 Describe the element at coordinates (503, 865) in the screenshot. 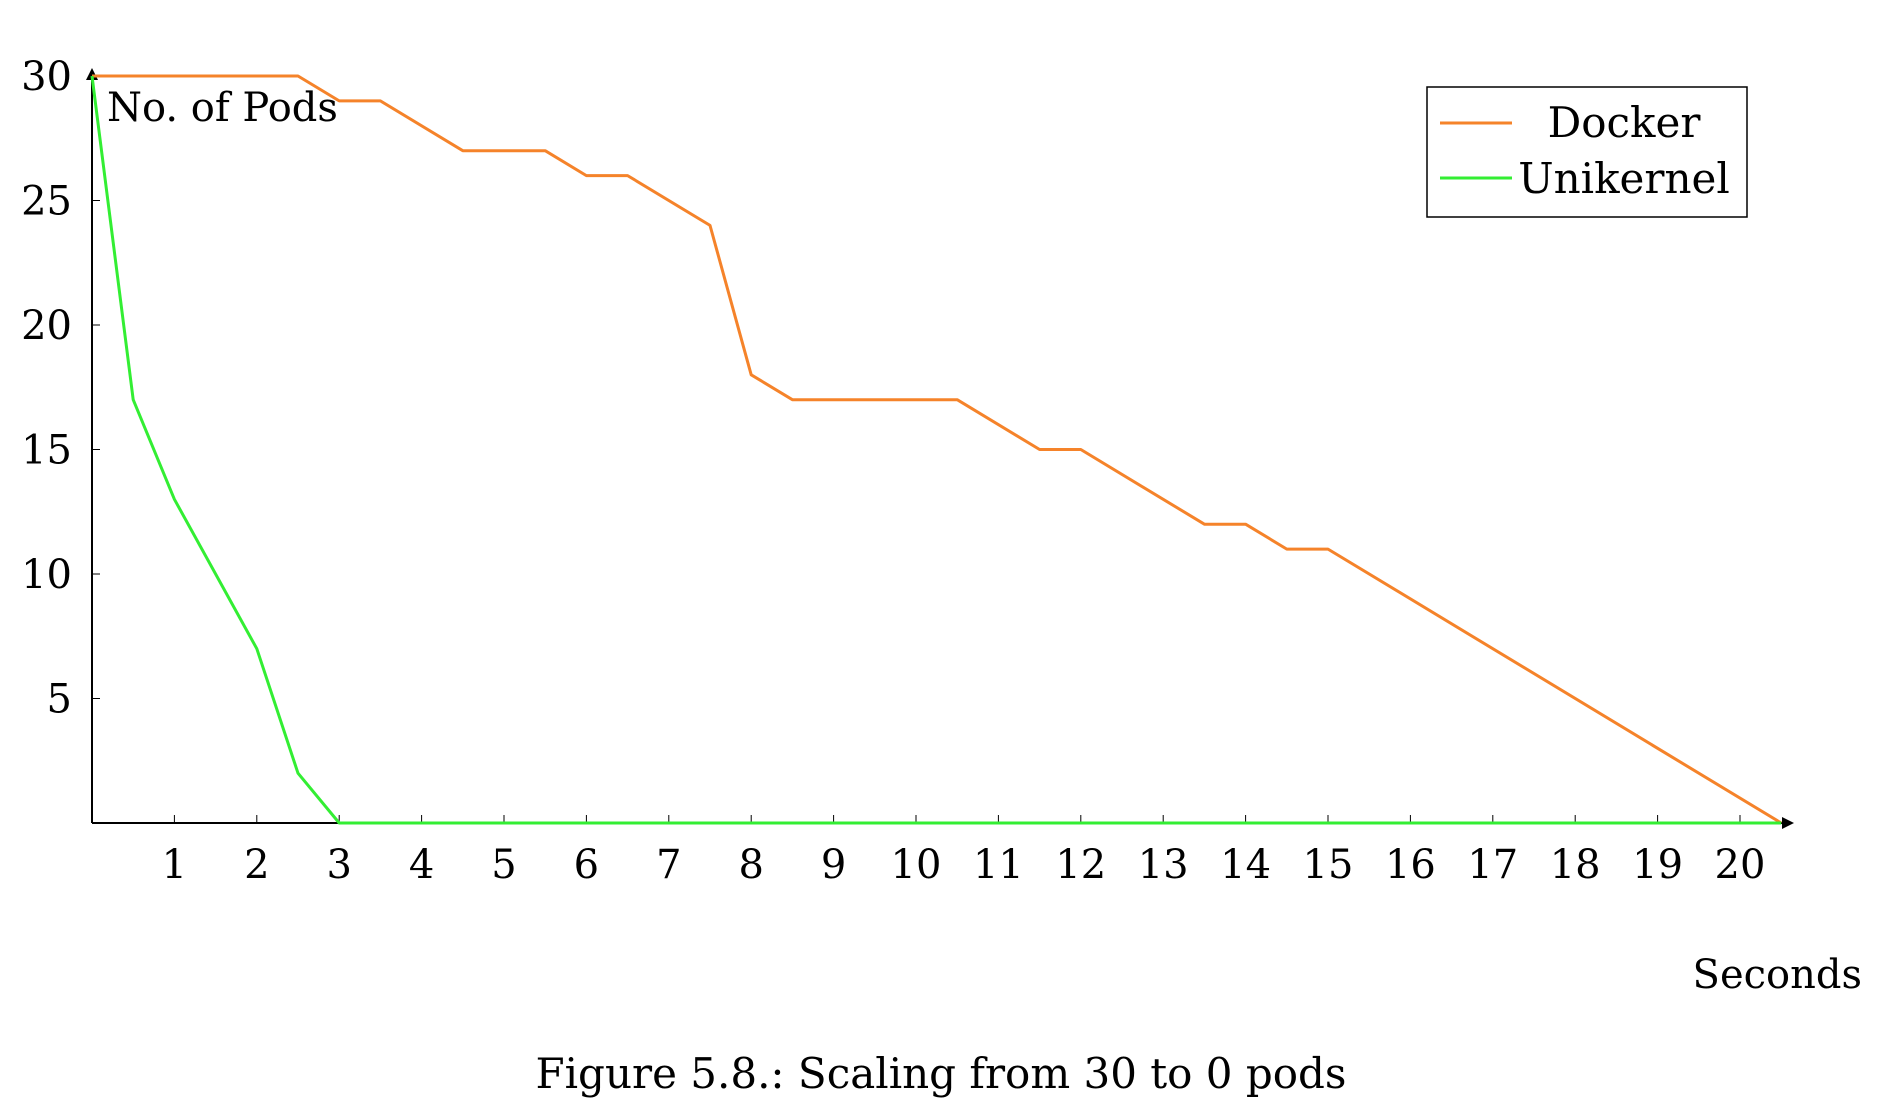

I see `x-tick-label: 5` at that location.